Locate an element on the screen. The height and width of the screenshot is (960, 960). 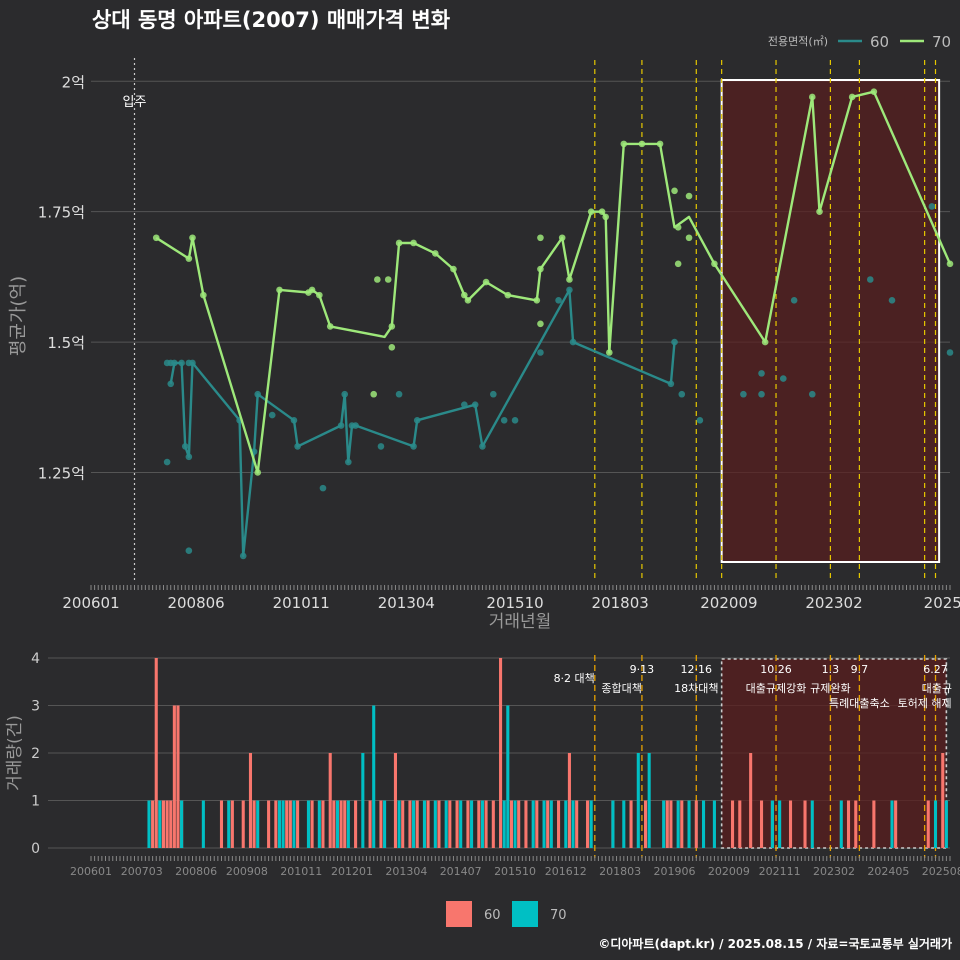
vol-y-tick-label: 0 is located at coordinates (35, 849).